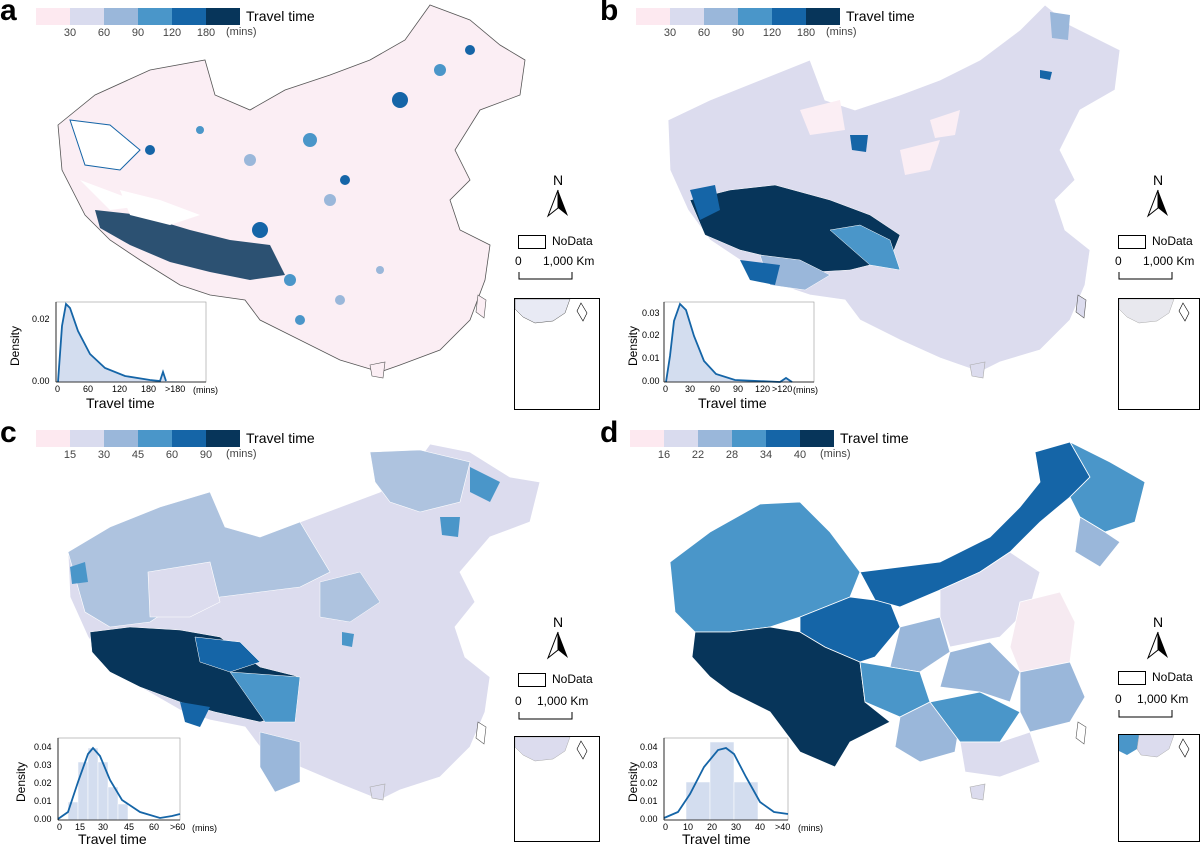  Describe the element at coordinates (800, 455) in the screenshot. I see `legend-tick: 40` at that location.